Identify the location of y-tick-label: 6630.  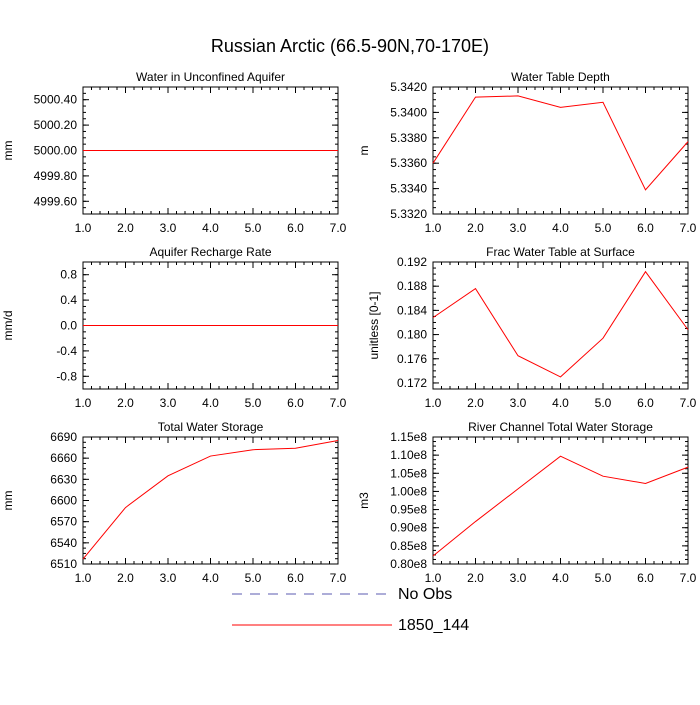
(63, 479).